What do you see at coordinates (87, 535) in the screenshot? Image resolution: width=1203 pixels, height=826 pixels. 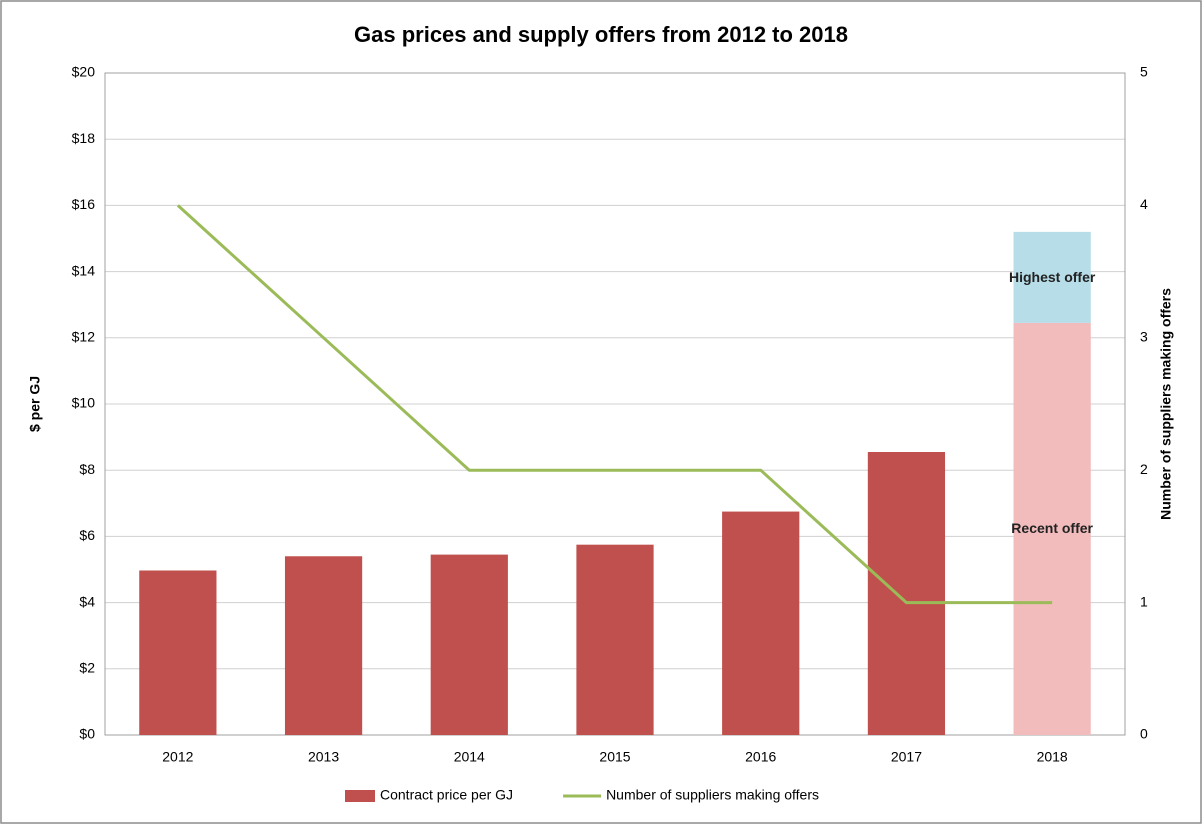 I see `y-tick-label: $6` at bounding box center [87, 535].